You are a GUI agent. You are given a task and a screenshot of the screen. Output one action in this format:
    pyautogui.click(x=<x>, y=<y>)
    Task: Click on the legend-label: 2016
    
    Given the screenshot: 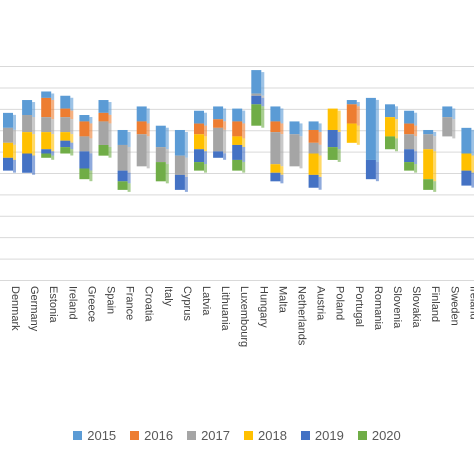 What is the action you would take?
    pyautogui.click(x=159, y=435)
    